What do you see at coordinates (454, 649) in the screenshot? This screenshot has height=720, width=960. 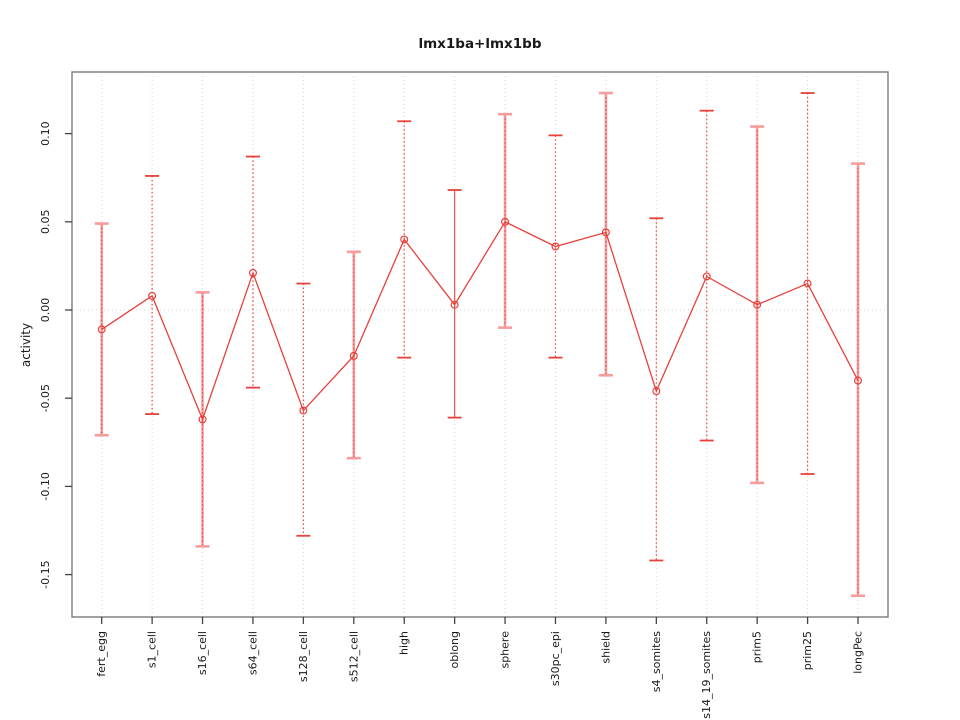 I see `x-tick-label: oblong` at bounding box center [454, 649].